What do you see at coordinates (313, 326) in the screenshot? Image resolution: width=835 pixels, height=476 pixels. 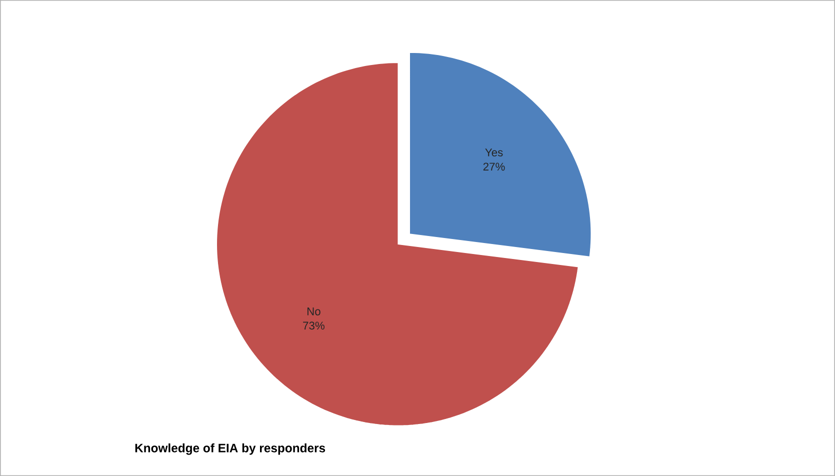 I see `data-label: 73%` at bounding box center [313, 326].